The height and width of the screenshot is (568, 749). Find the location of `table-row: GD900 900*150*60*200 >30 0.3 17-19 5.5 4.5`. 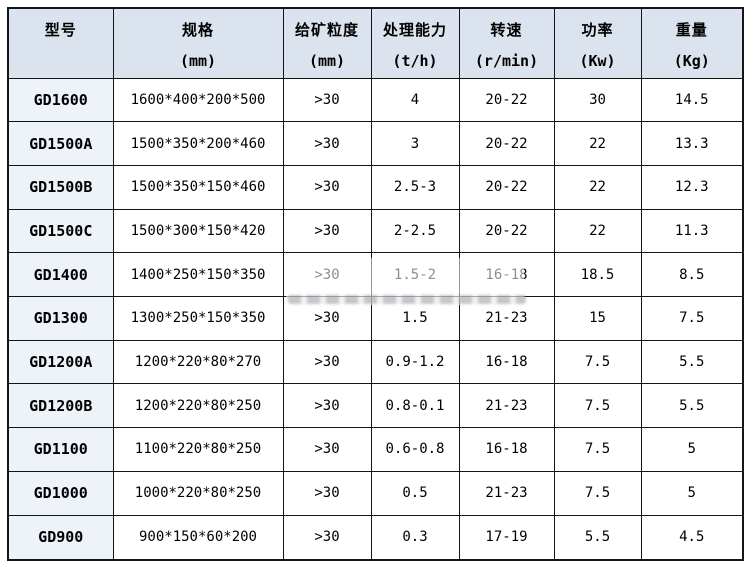

table-row: GD900 900*150*60*200 >30 0.3 17-19 5.5 4.5 is located at coordinates (375, 537).